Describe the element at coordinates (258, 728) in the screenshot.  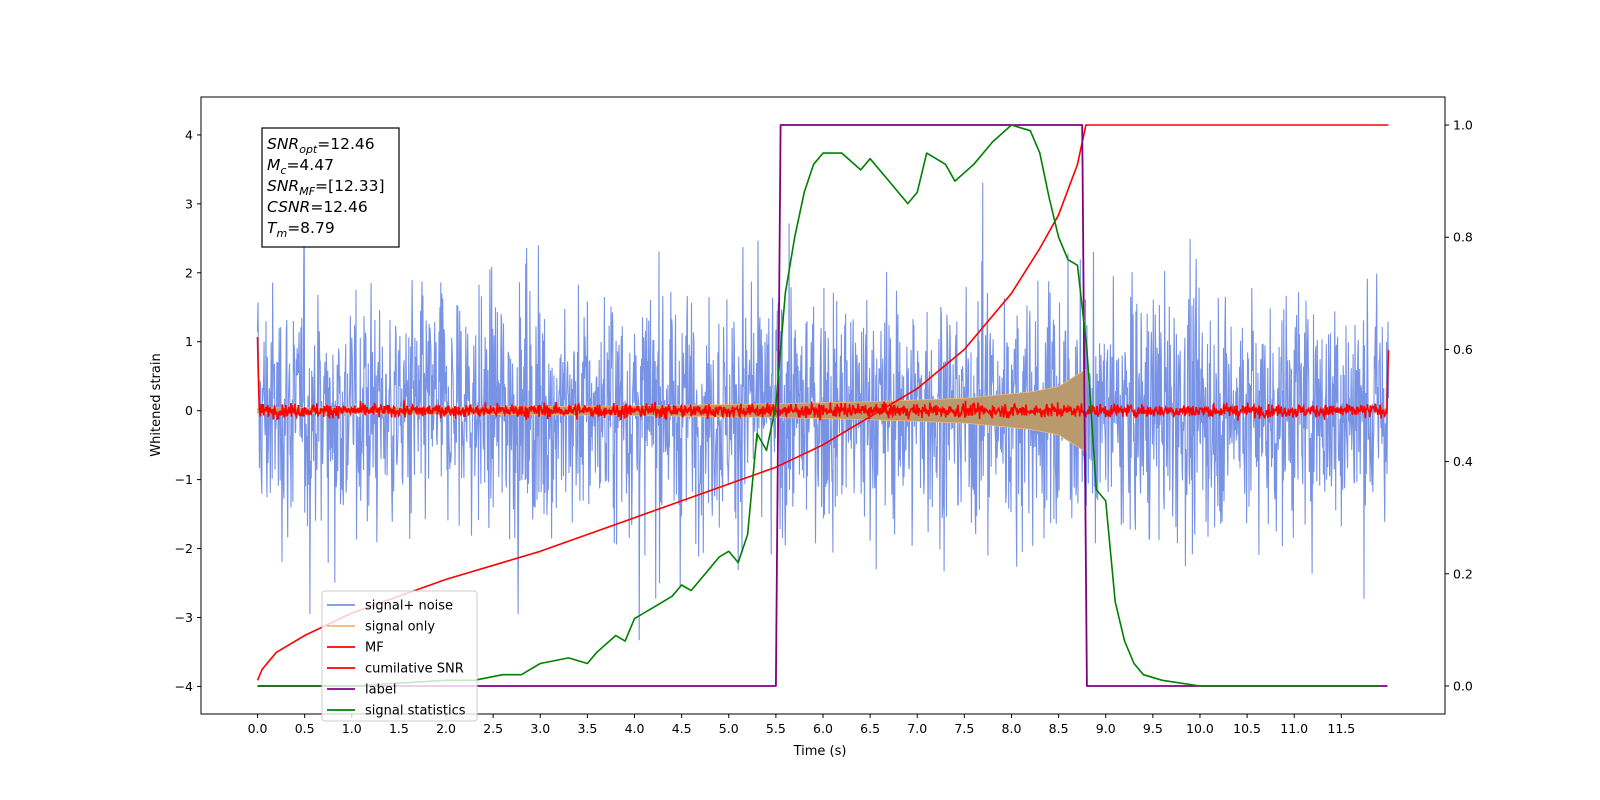
I see `x-tick-label: 0.0` at that location.